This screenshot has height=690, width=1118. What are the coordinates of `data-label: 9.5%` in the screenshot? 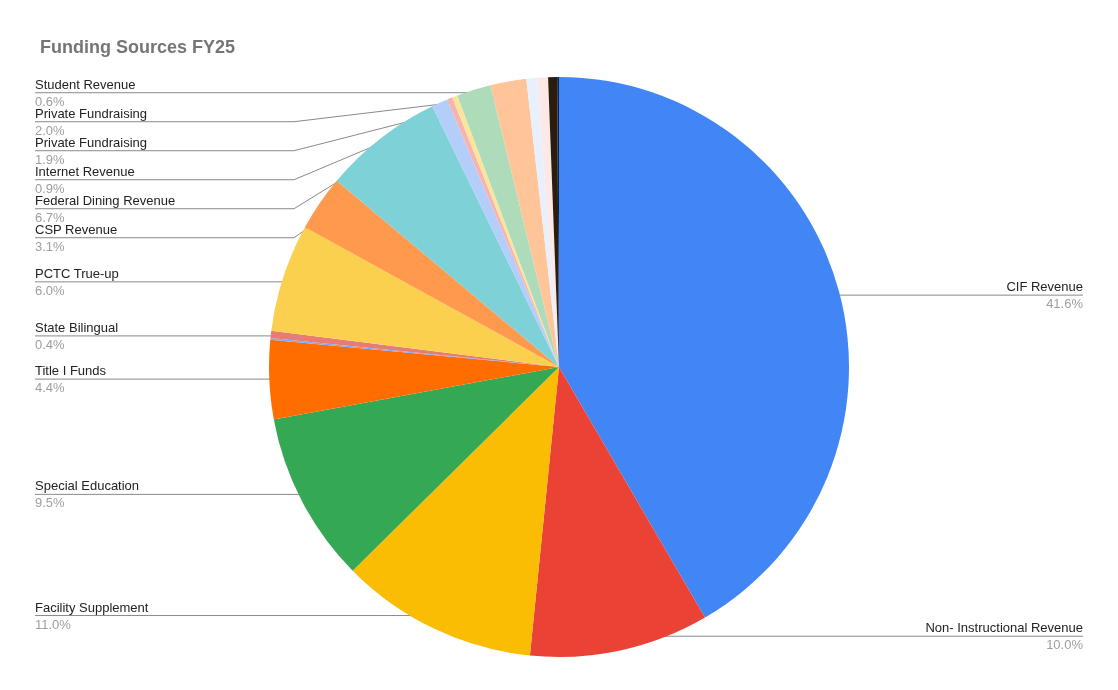 It's located at (50, 503).